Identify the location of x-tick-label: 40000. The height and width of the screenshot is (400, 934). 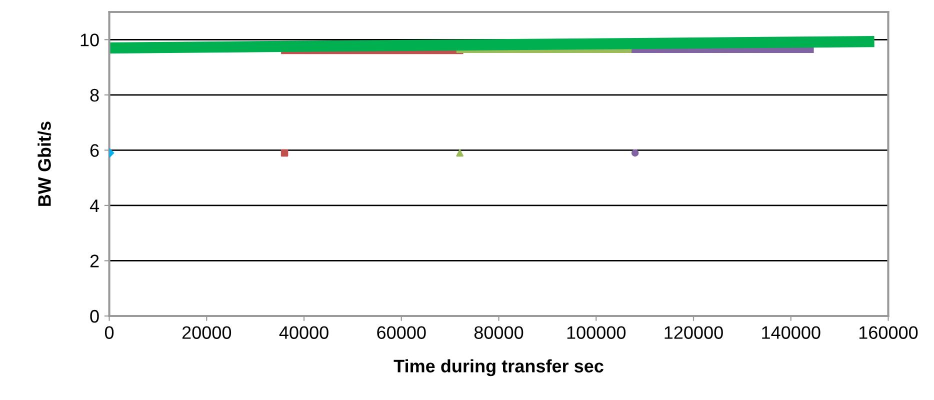
(303, 332).